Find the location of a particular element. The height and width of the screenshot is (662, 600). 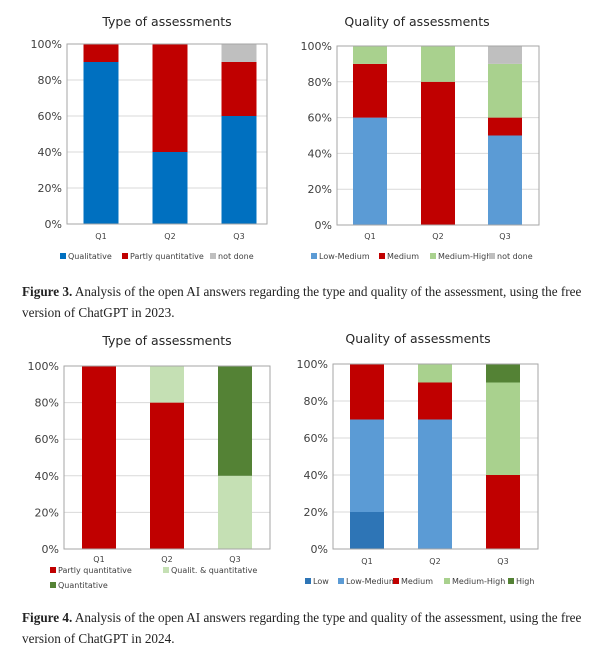

bar-segment-q3-medium is located at coordinates (505, 126).